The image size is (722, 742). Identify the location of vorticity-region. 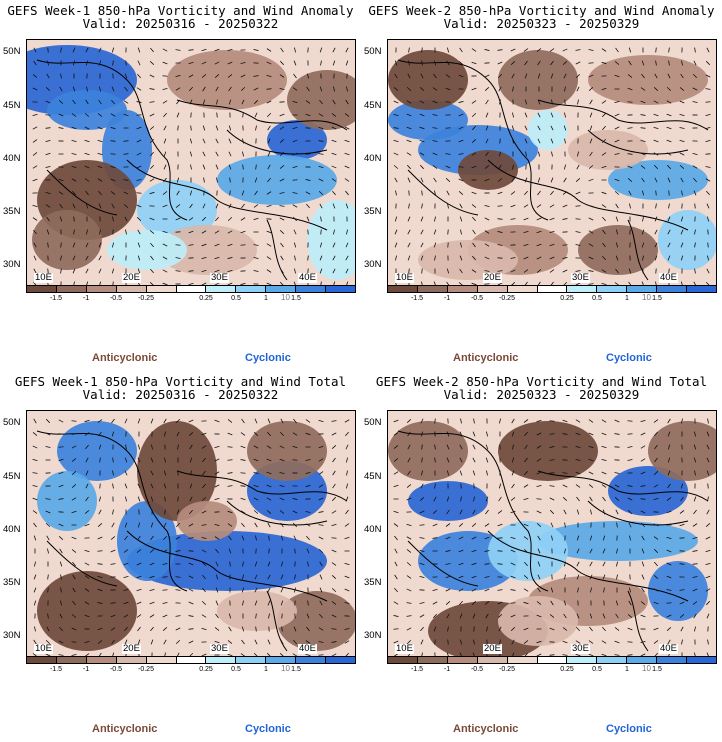
(87, 110).